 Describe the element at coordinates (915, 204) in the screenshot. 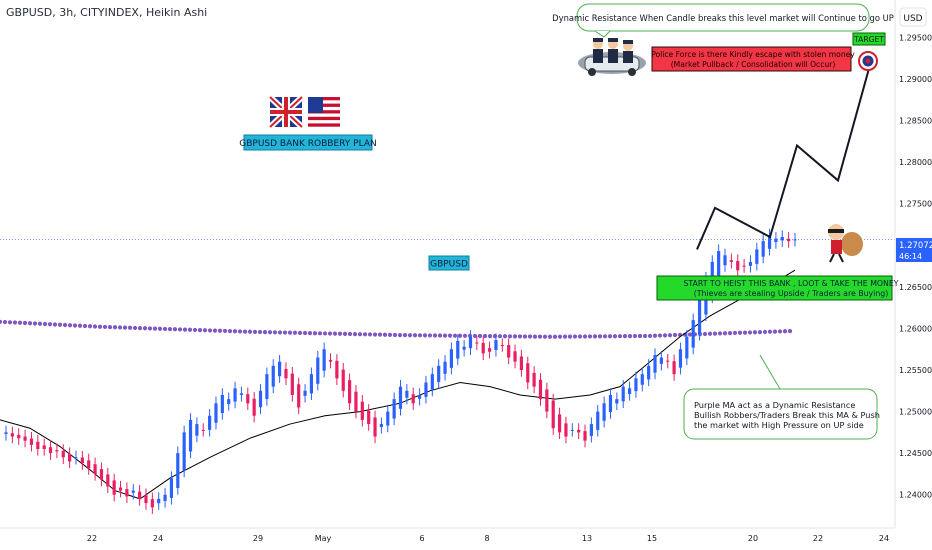

I see `price-tick-label: 1.27500` at that location.